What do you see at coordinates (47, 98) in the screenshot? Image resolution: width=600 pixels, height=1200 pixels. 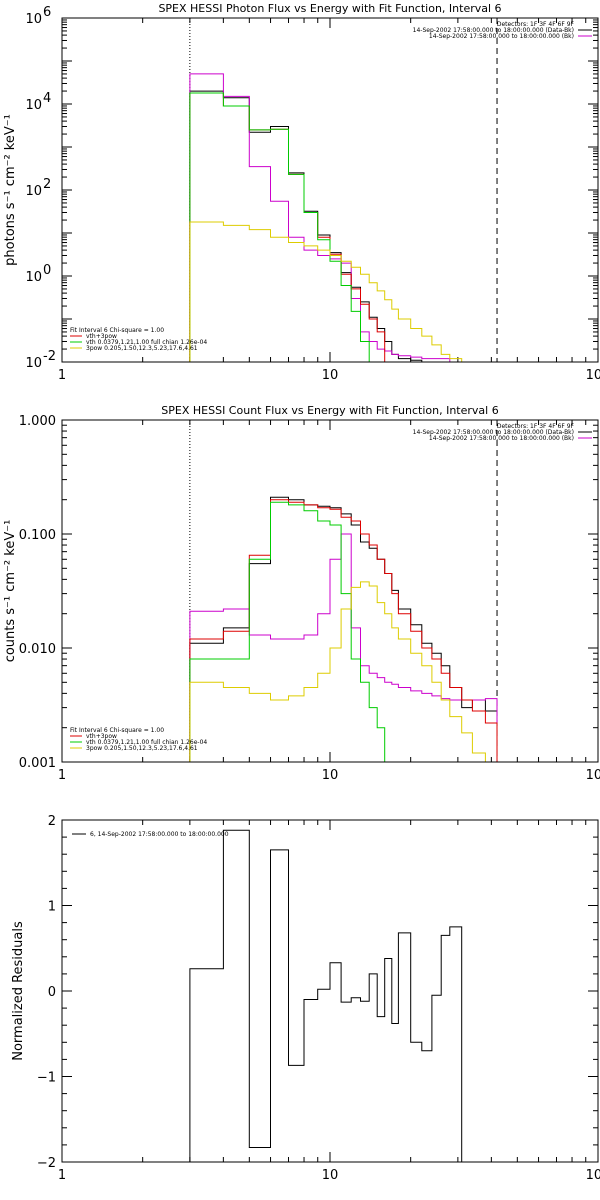 I see `y-tick-exponent: 4` at bounding box center [47, 98].